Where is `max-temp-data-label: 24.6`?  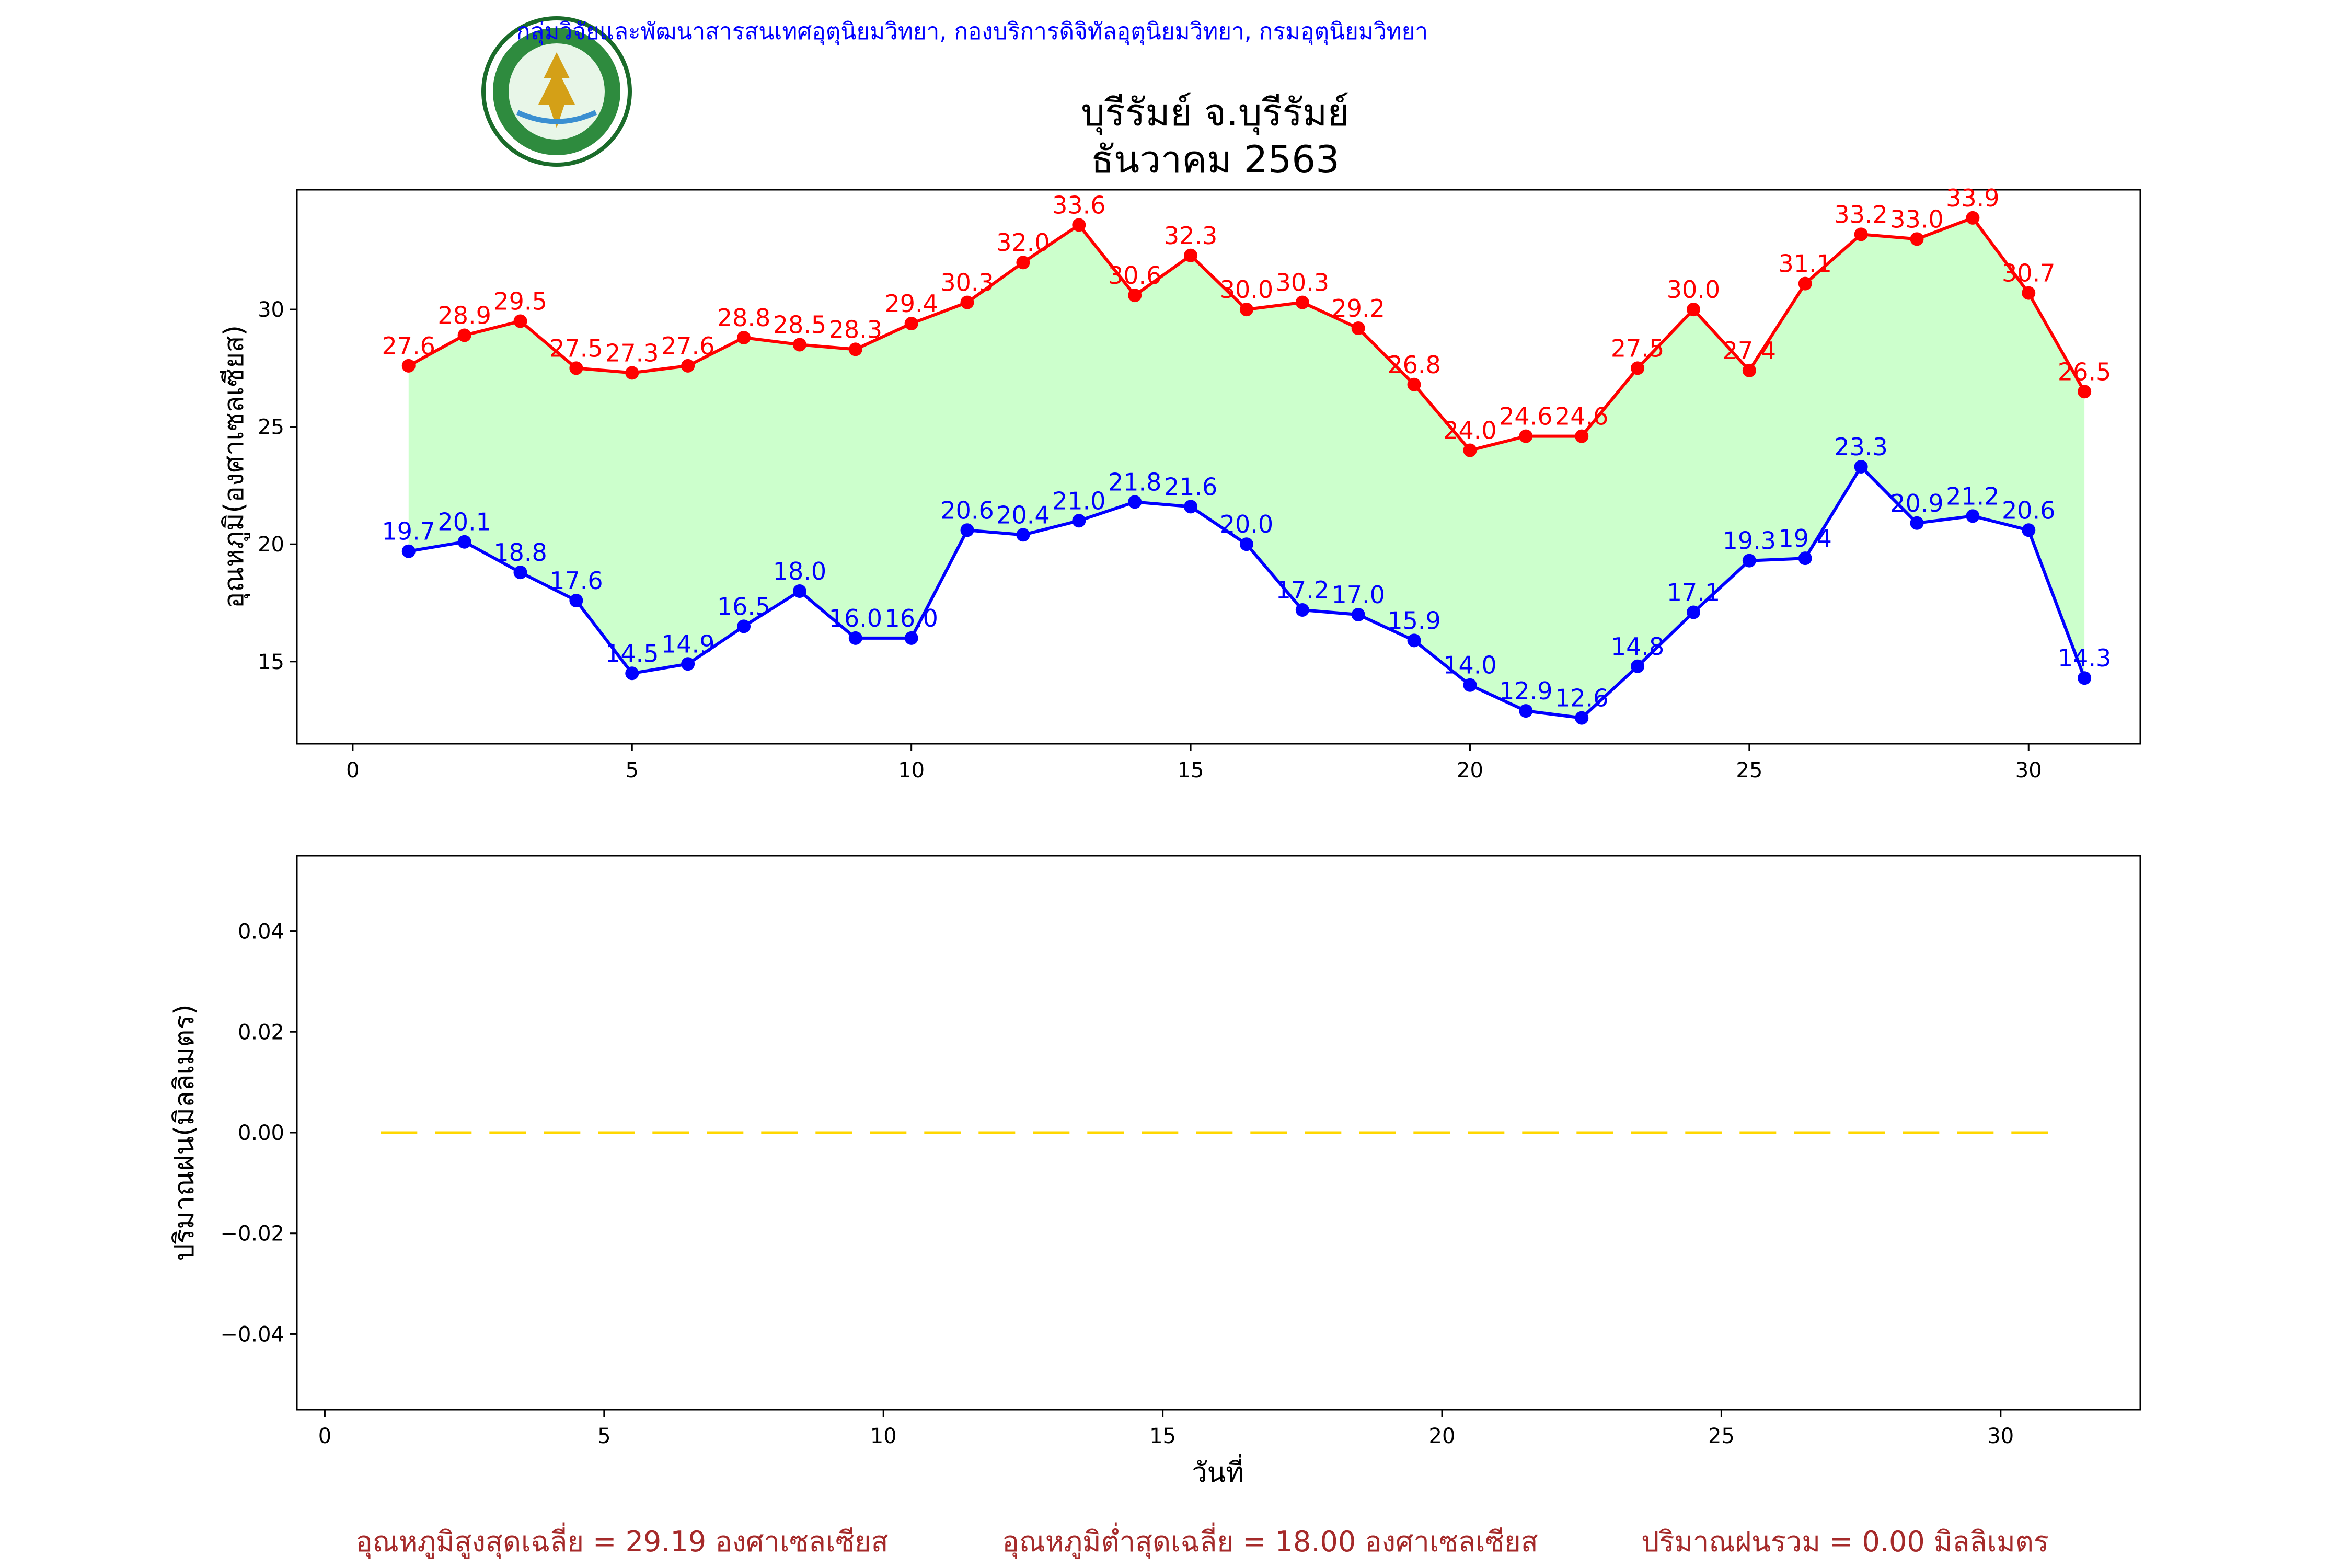
max-temp-data-label: 24.6 is located at coordinates (1581, 416).